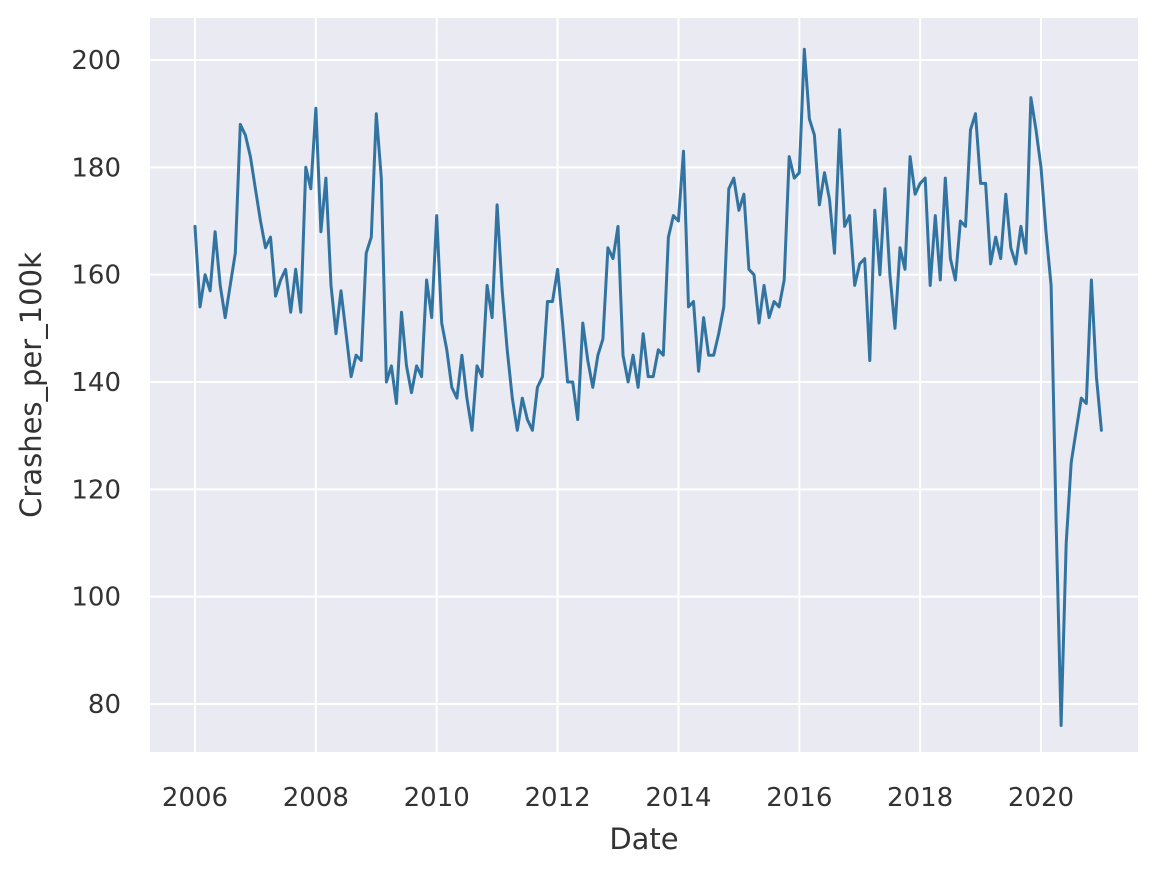  Describe the element at coordinates (1041, 798) in the screenshot. I see `x-tick-label: 2020` at that location.